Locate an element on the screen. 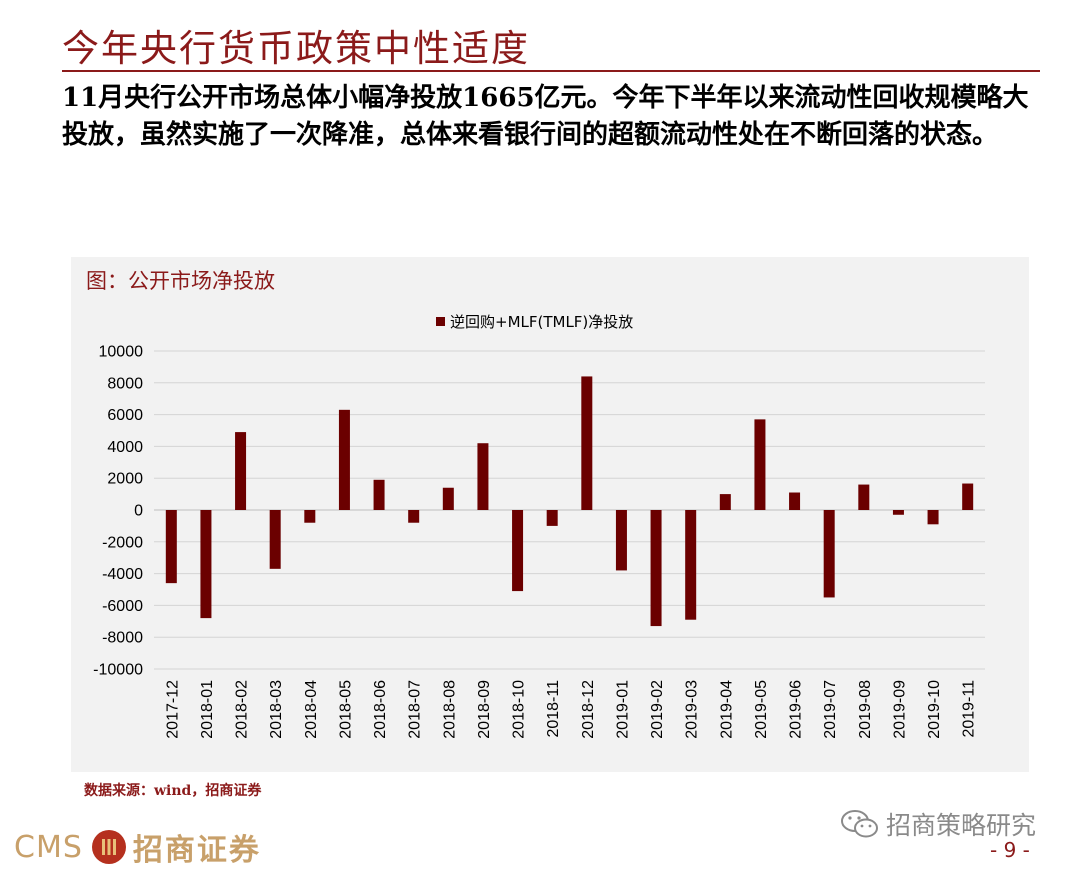 The width and height of the screenshot is (1080, 869). x-tick-label: 2019-04 is located at coordinates (726, 709).